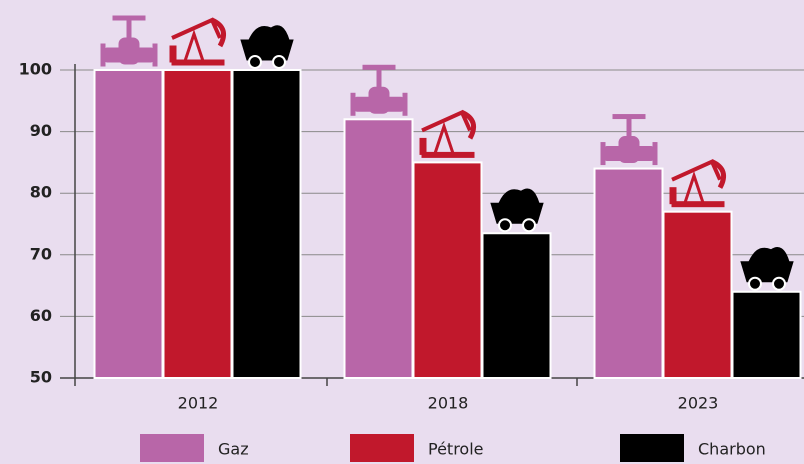 The image size is (804, 464). What do you see at coordinates (41, 315) in the screenshot?
I see `y-tick-label: 60` at bounding box center [41, 315].